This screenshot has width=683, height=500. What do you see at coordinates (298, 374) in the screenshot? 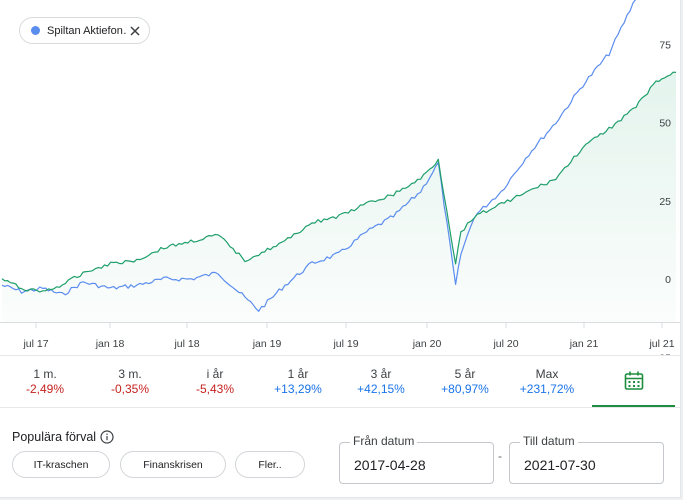
I see `period-label: 1 år` at bounding box center [298, 374].